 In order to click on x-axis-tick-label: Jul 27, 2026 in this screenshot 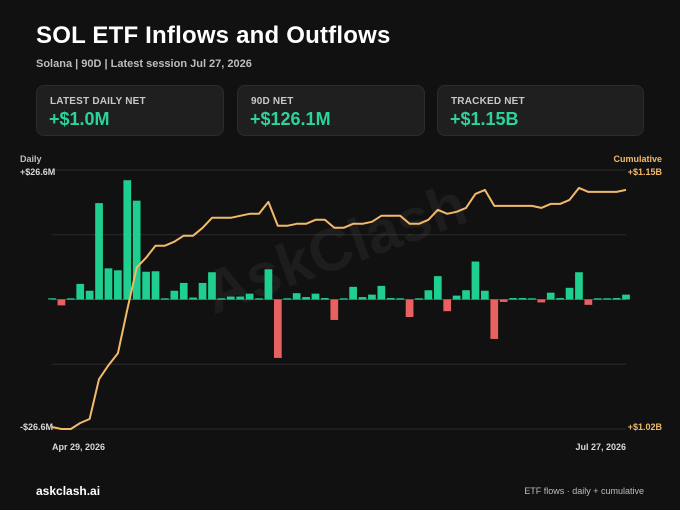, I will do `click(600, 447)`.